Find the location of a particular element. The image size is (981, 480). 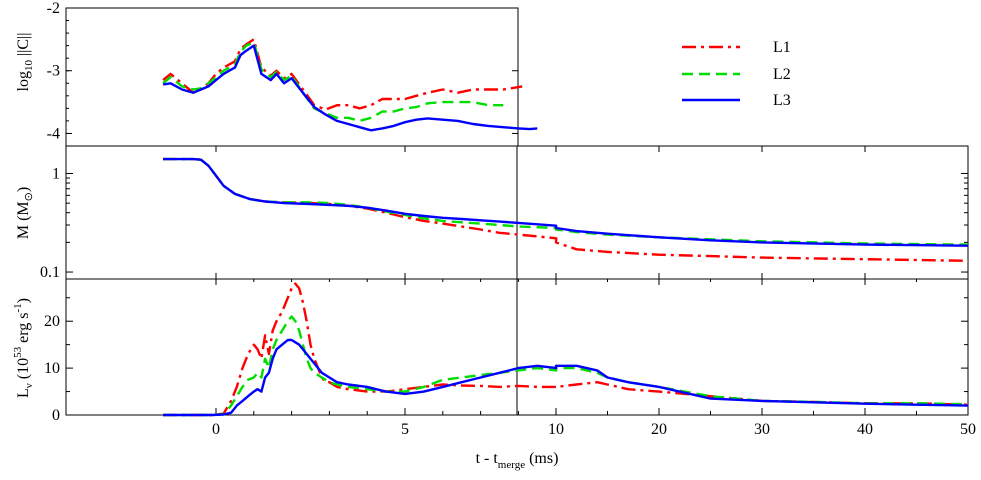

x-tick-label: 5 is located at coordinates (405, 429).